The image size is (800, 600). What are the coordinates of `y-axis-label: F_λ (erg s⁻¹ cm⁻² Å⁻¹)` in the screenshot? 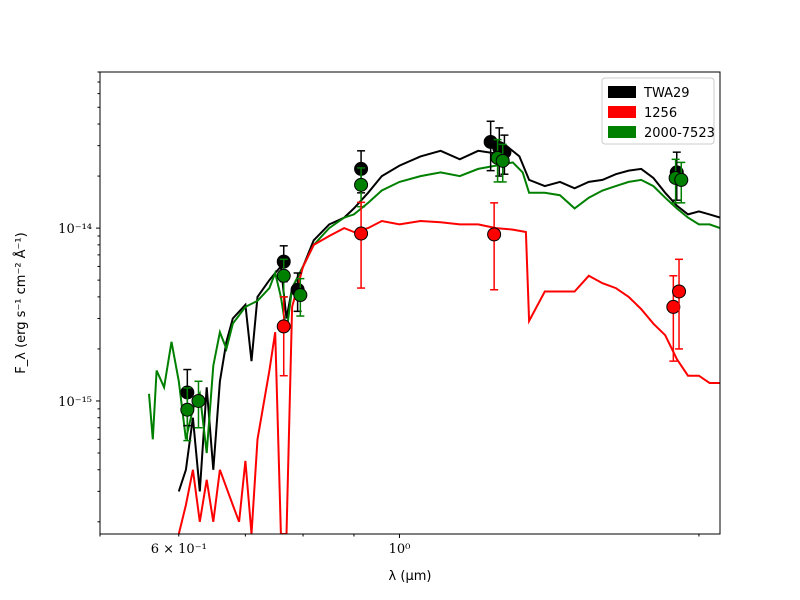 It's located at (21, 302).